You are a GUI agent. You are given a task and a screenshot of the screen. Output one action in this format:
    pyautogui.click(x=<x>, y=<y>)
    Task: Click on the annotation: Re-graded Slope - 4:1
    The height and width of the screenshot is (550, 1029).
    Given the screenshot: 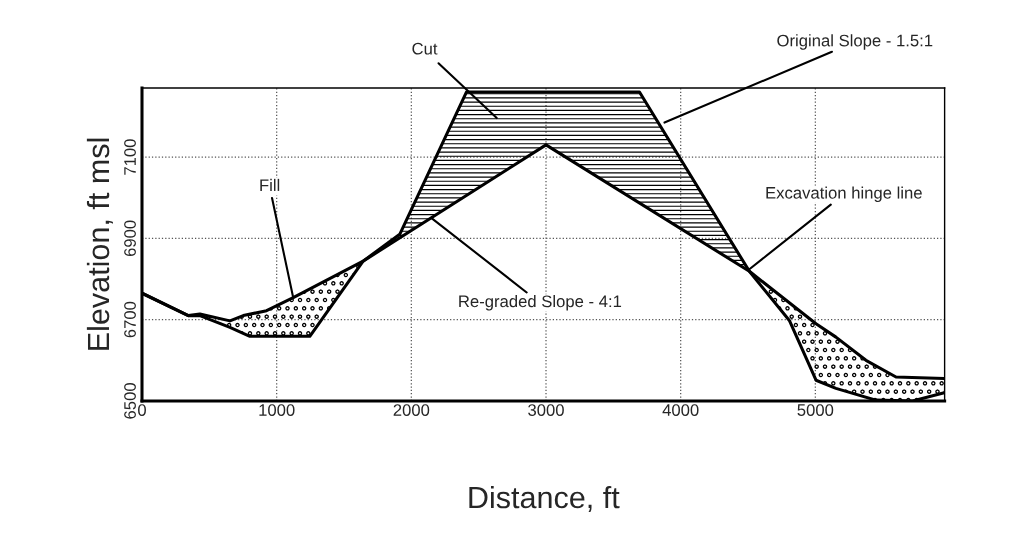 What is the action you would take?
    pyautogui.click(x=540, y=303)
    